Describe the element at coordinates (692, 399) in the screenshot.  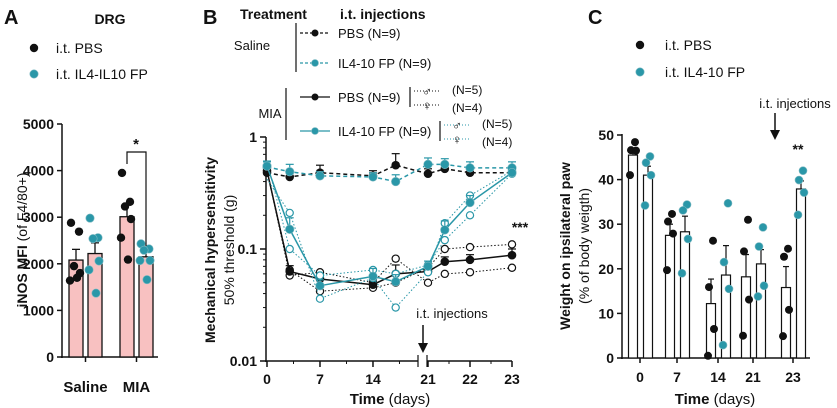
I see `x-axis-label-bold: Time` at that location.